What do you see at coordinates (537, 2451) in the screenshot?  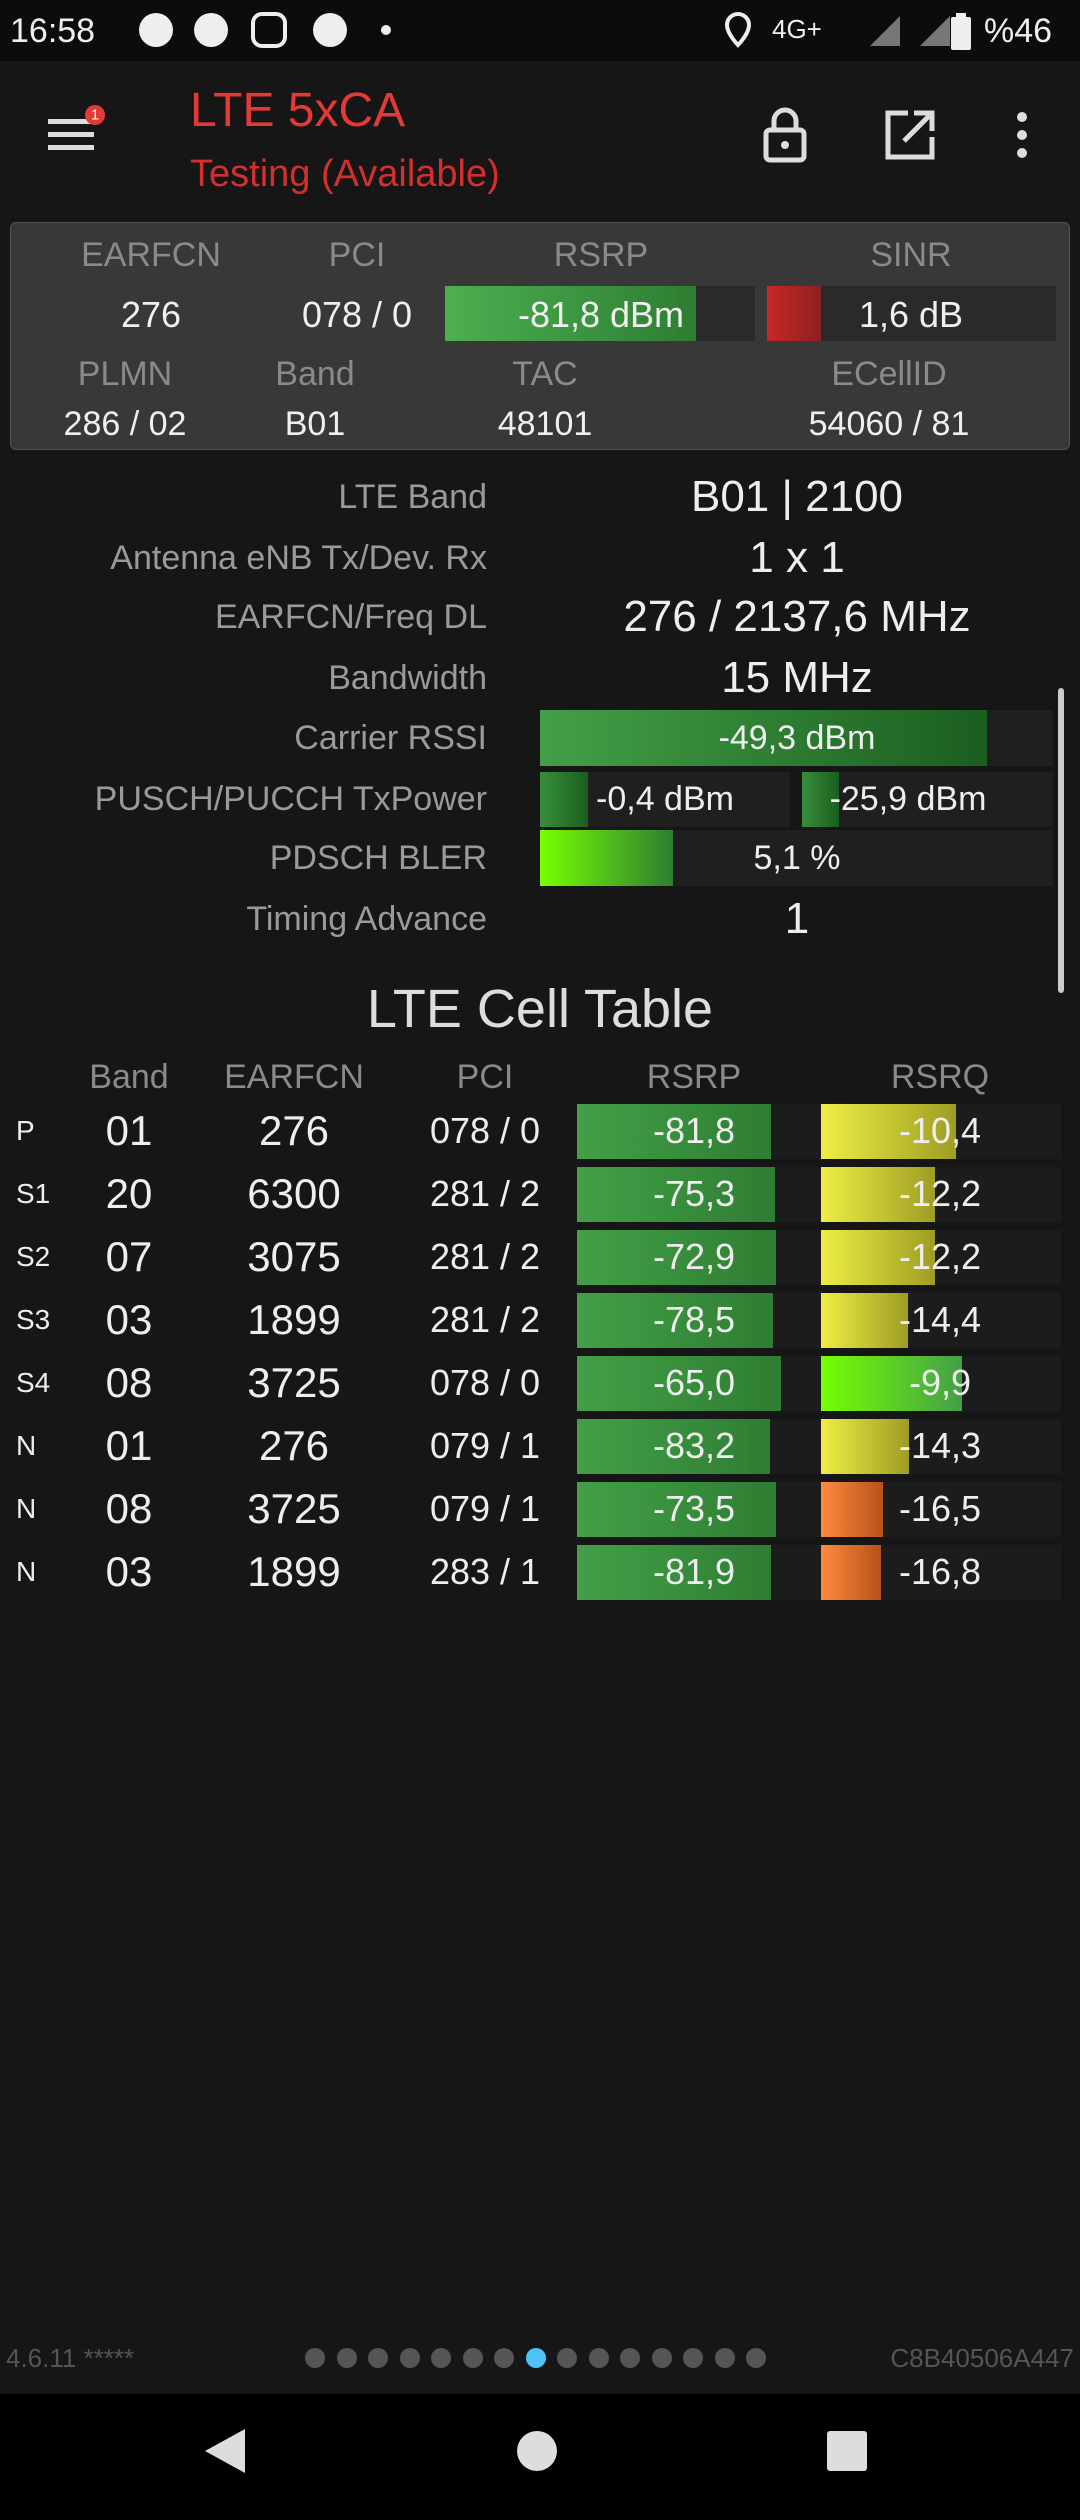 I see `home-button` at bounding box center [537, 2451].